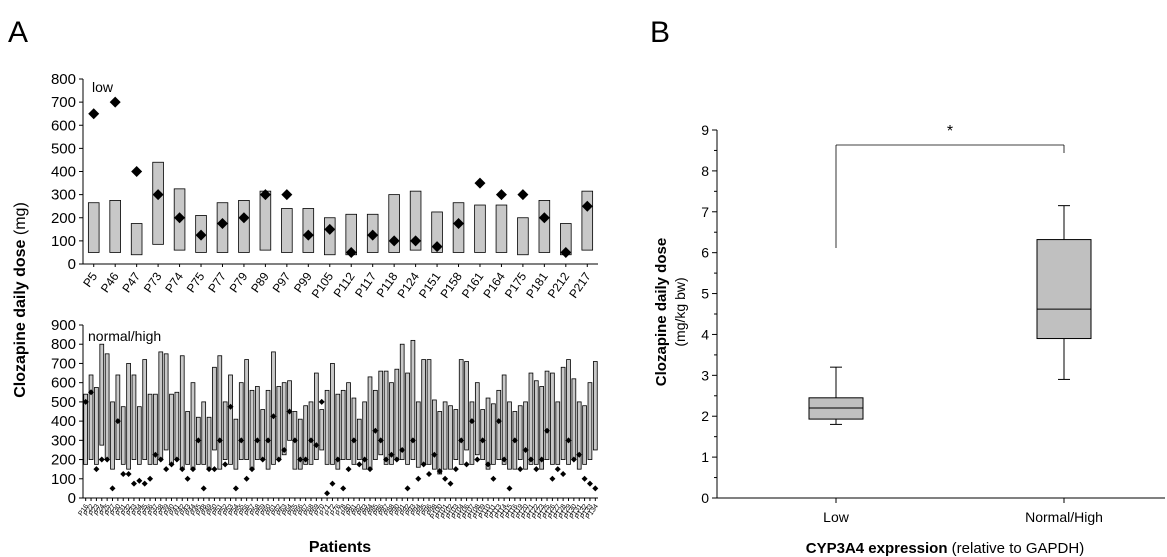 The width and height of the screenshot is (1167, 557). I want to click on y-axis-title-a-bold: Clozapine daily dose, so click(20, 318).